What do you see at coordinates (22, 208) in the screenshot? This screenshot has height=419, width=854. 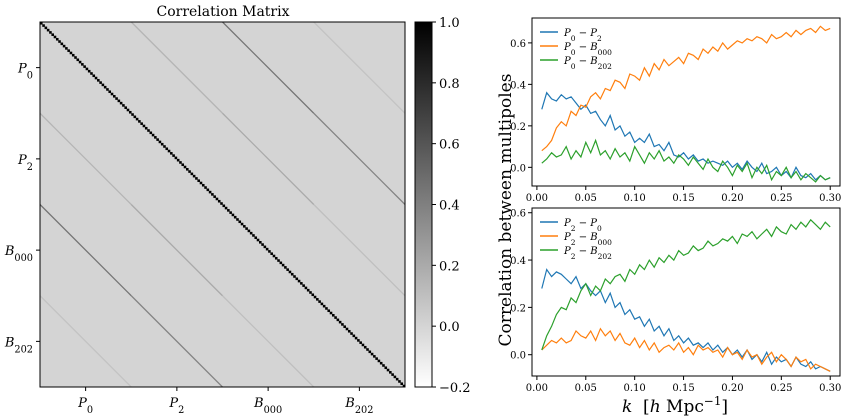 I see `heatmap-y-ticks: P0 P2 B000 B202` at bounding box center [22, 208].